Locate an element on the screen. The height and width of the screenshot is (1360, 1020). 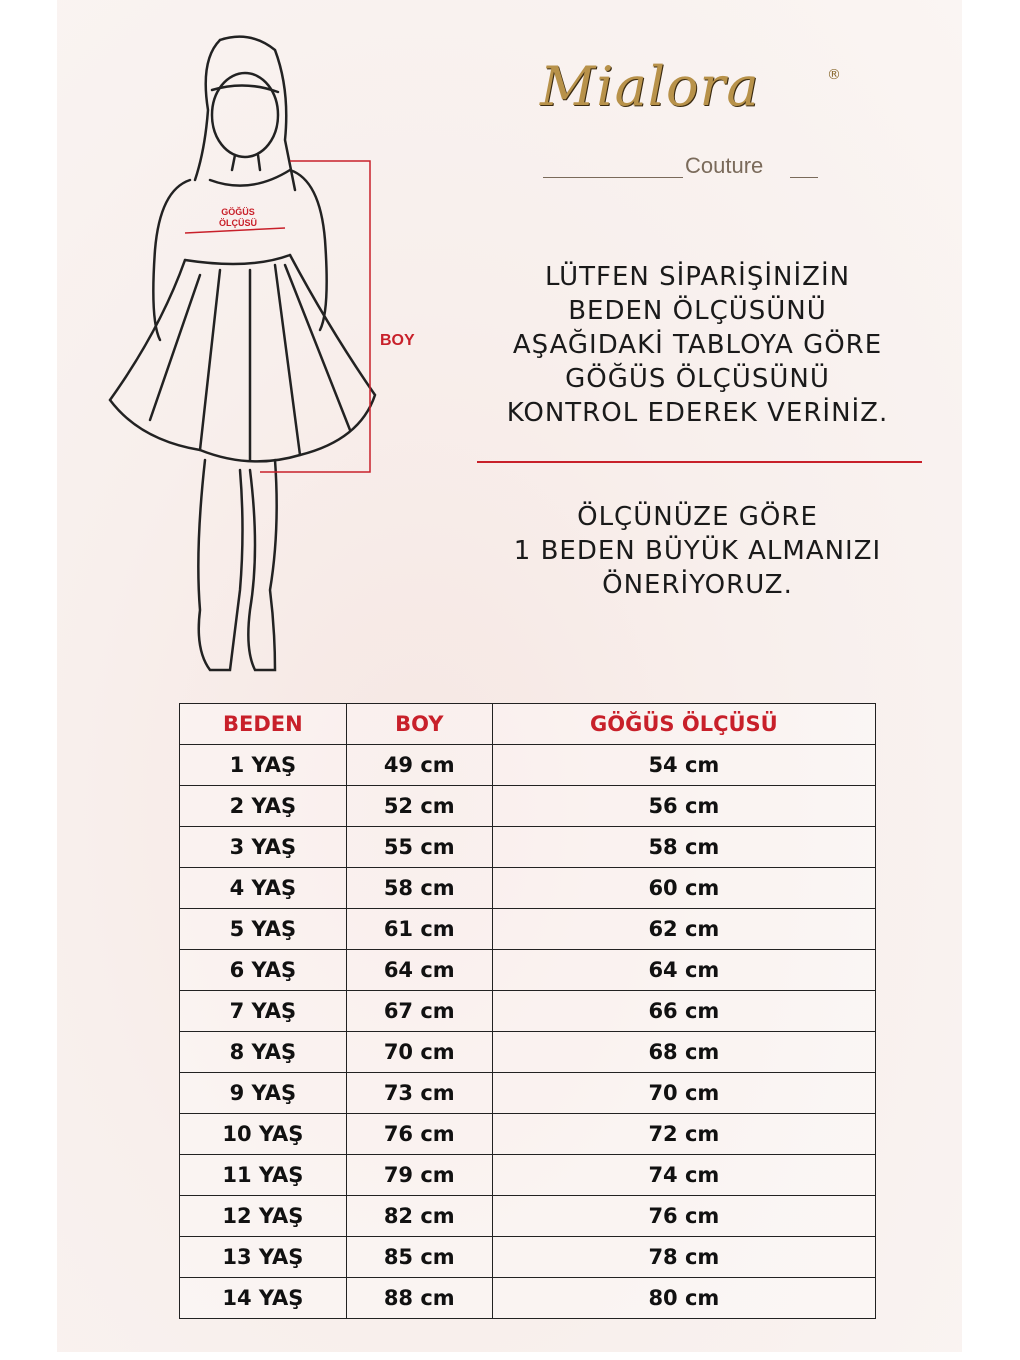
cell-chest: 70 cm is located at coordinates (684, 1093).